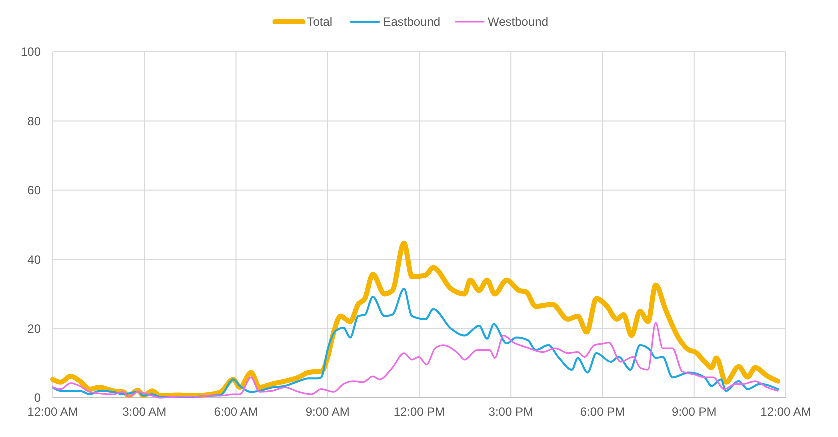 The width and height of the screenshot is (838, 437). What do you see at coordinates (511, 412) in the screenshot?
I see `x-tick-label: 3:00 PM` at bounding box center [511, 412].